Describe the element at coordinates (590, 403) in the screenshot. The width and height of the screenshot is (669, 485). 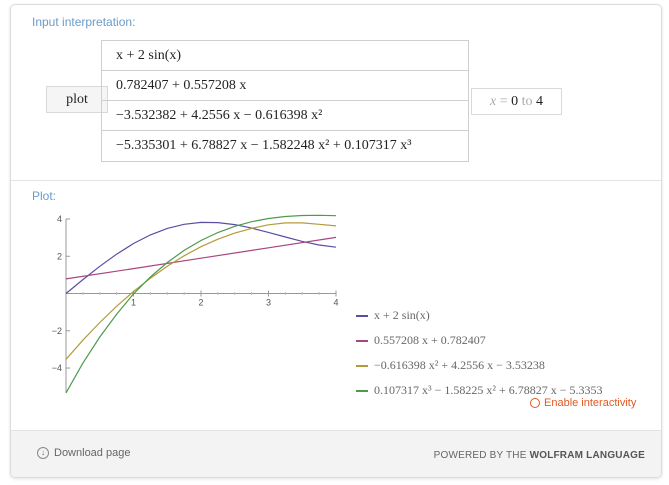
I see `enable-interactivity-label: Enable interactivity` at that location.